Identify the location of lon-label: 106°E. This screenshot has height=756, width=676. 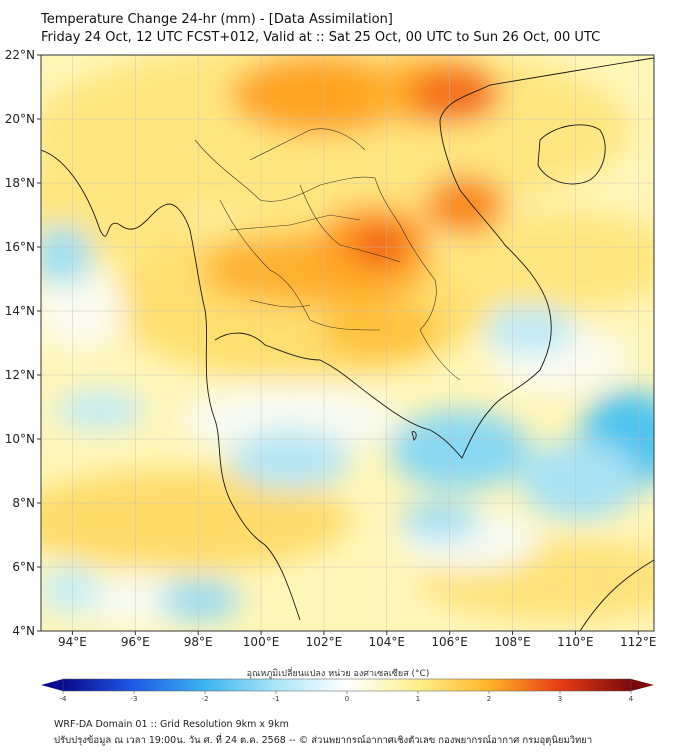
(449, 642).